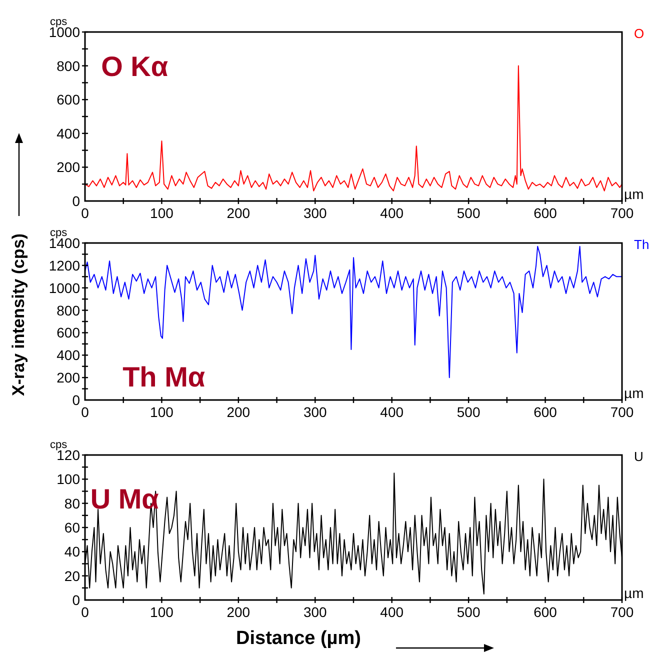 The height and width of the screenshot is (665, 665). I want to click on annotation: Th Mα, so click(164, 376).